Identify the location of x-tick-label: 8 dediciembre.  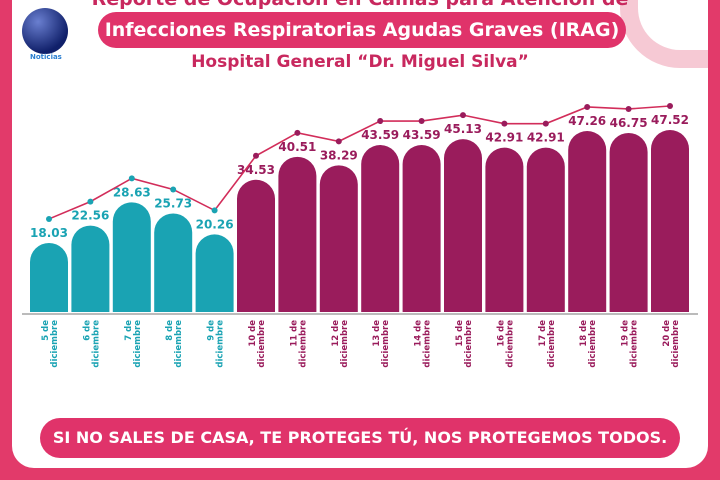
(174, 344).